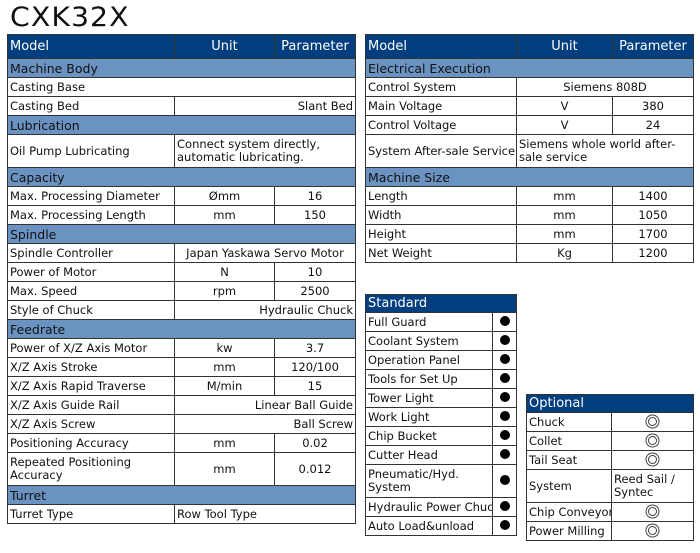 The width and height of the screenshot is (700, 553). I want to click on table-row: Capacity, so click(181, 177).